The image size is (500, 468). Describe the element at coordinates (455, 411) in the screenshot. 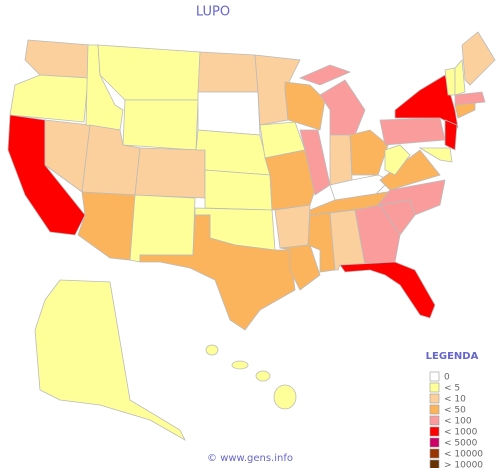

I see `legend-label: < 50` at that location.